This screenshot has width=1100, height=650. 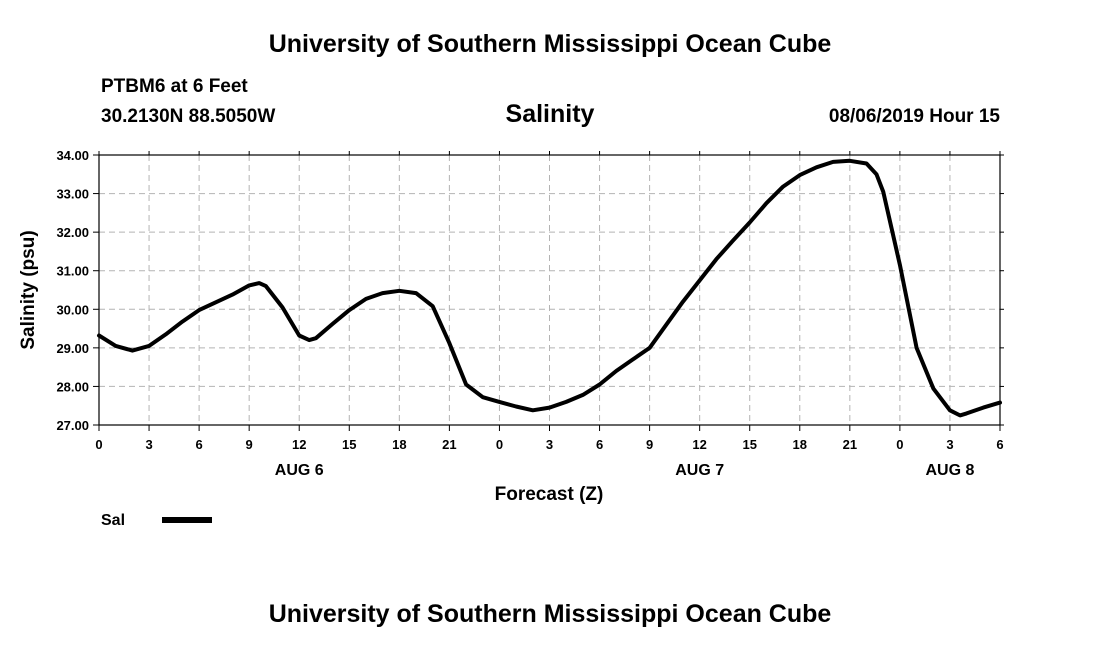 What do you see at coordinates (72, 386) in the screenshot?
I see `y-tick-label: 28.00` at bounding box center [72, 386].